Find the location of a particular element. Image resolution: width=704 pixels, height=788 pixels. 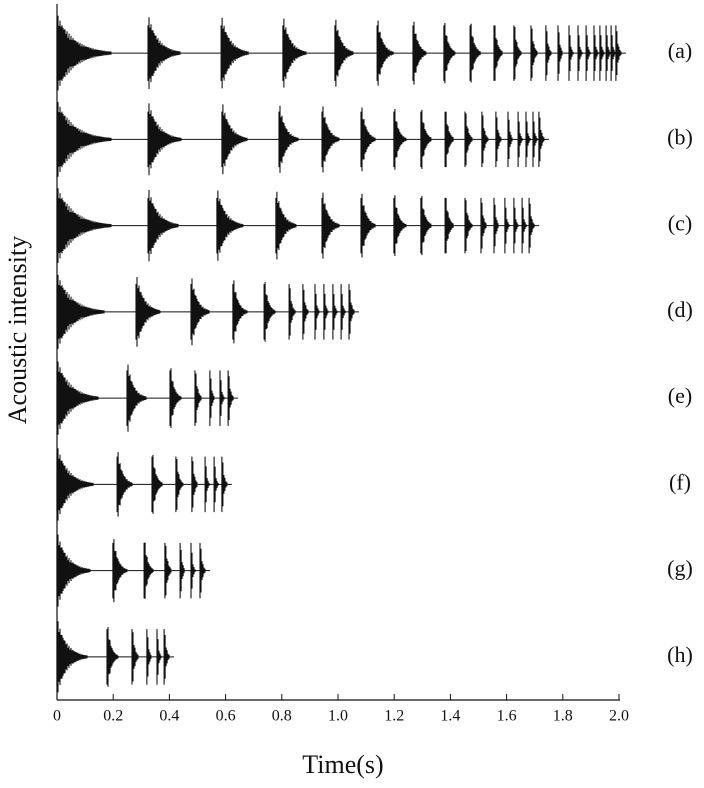

series-label: (f) is located at coordinates (680, 481).